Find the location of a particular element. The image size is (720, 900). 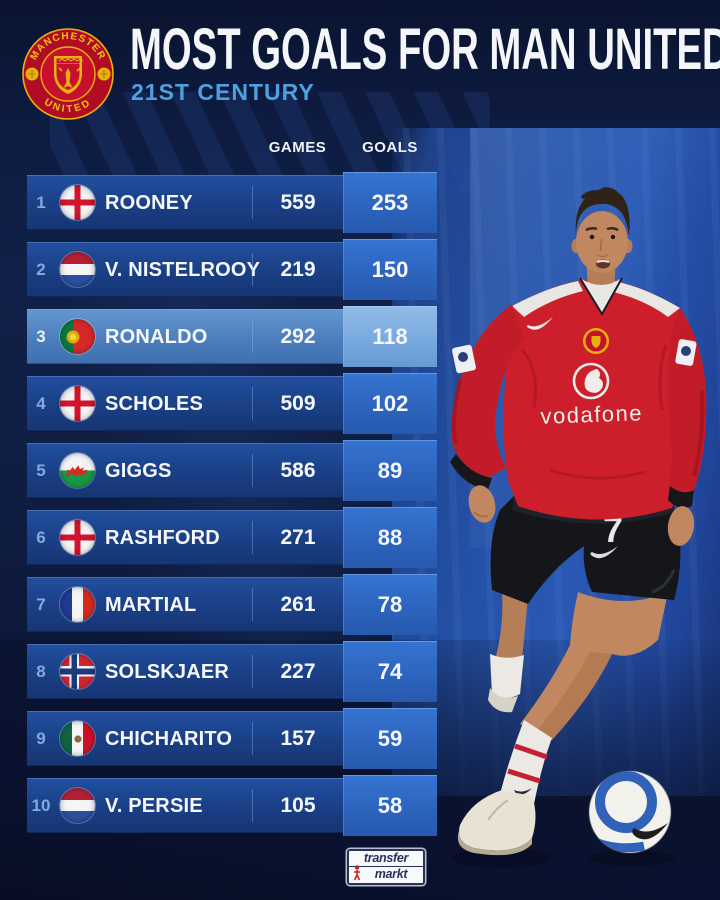

table-row-3: 3 RONALDO 292 118 is located at coordinates (232, 336).